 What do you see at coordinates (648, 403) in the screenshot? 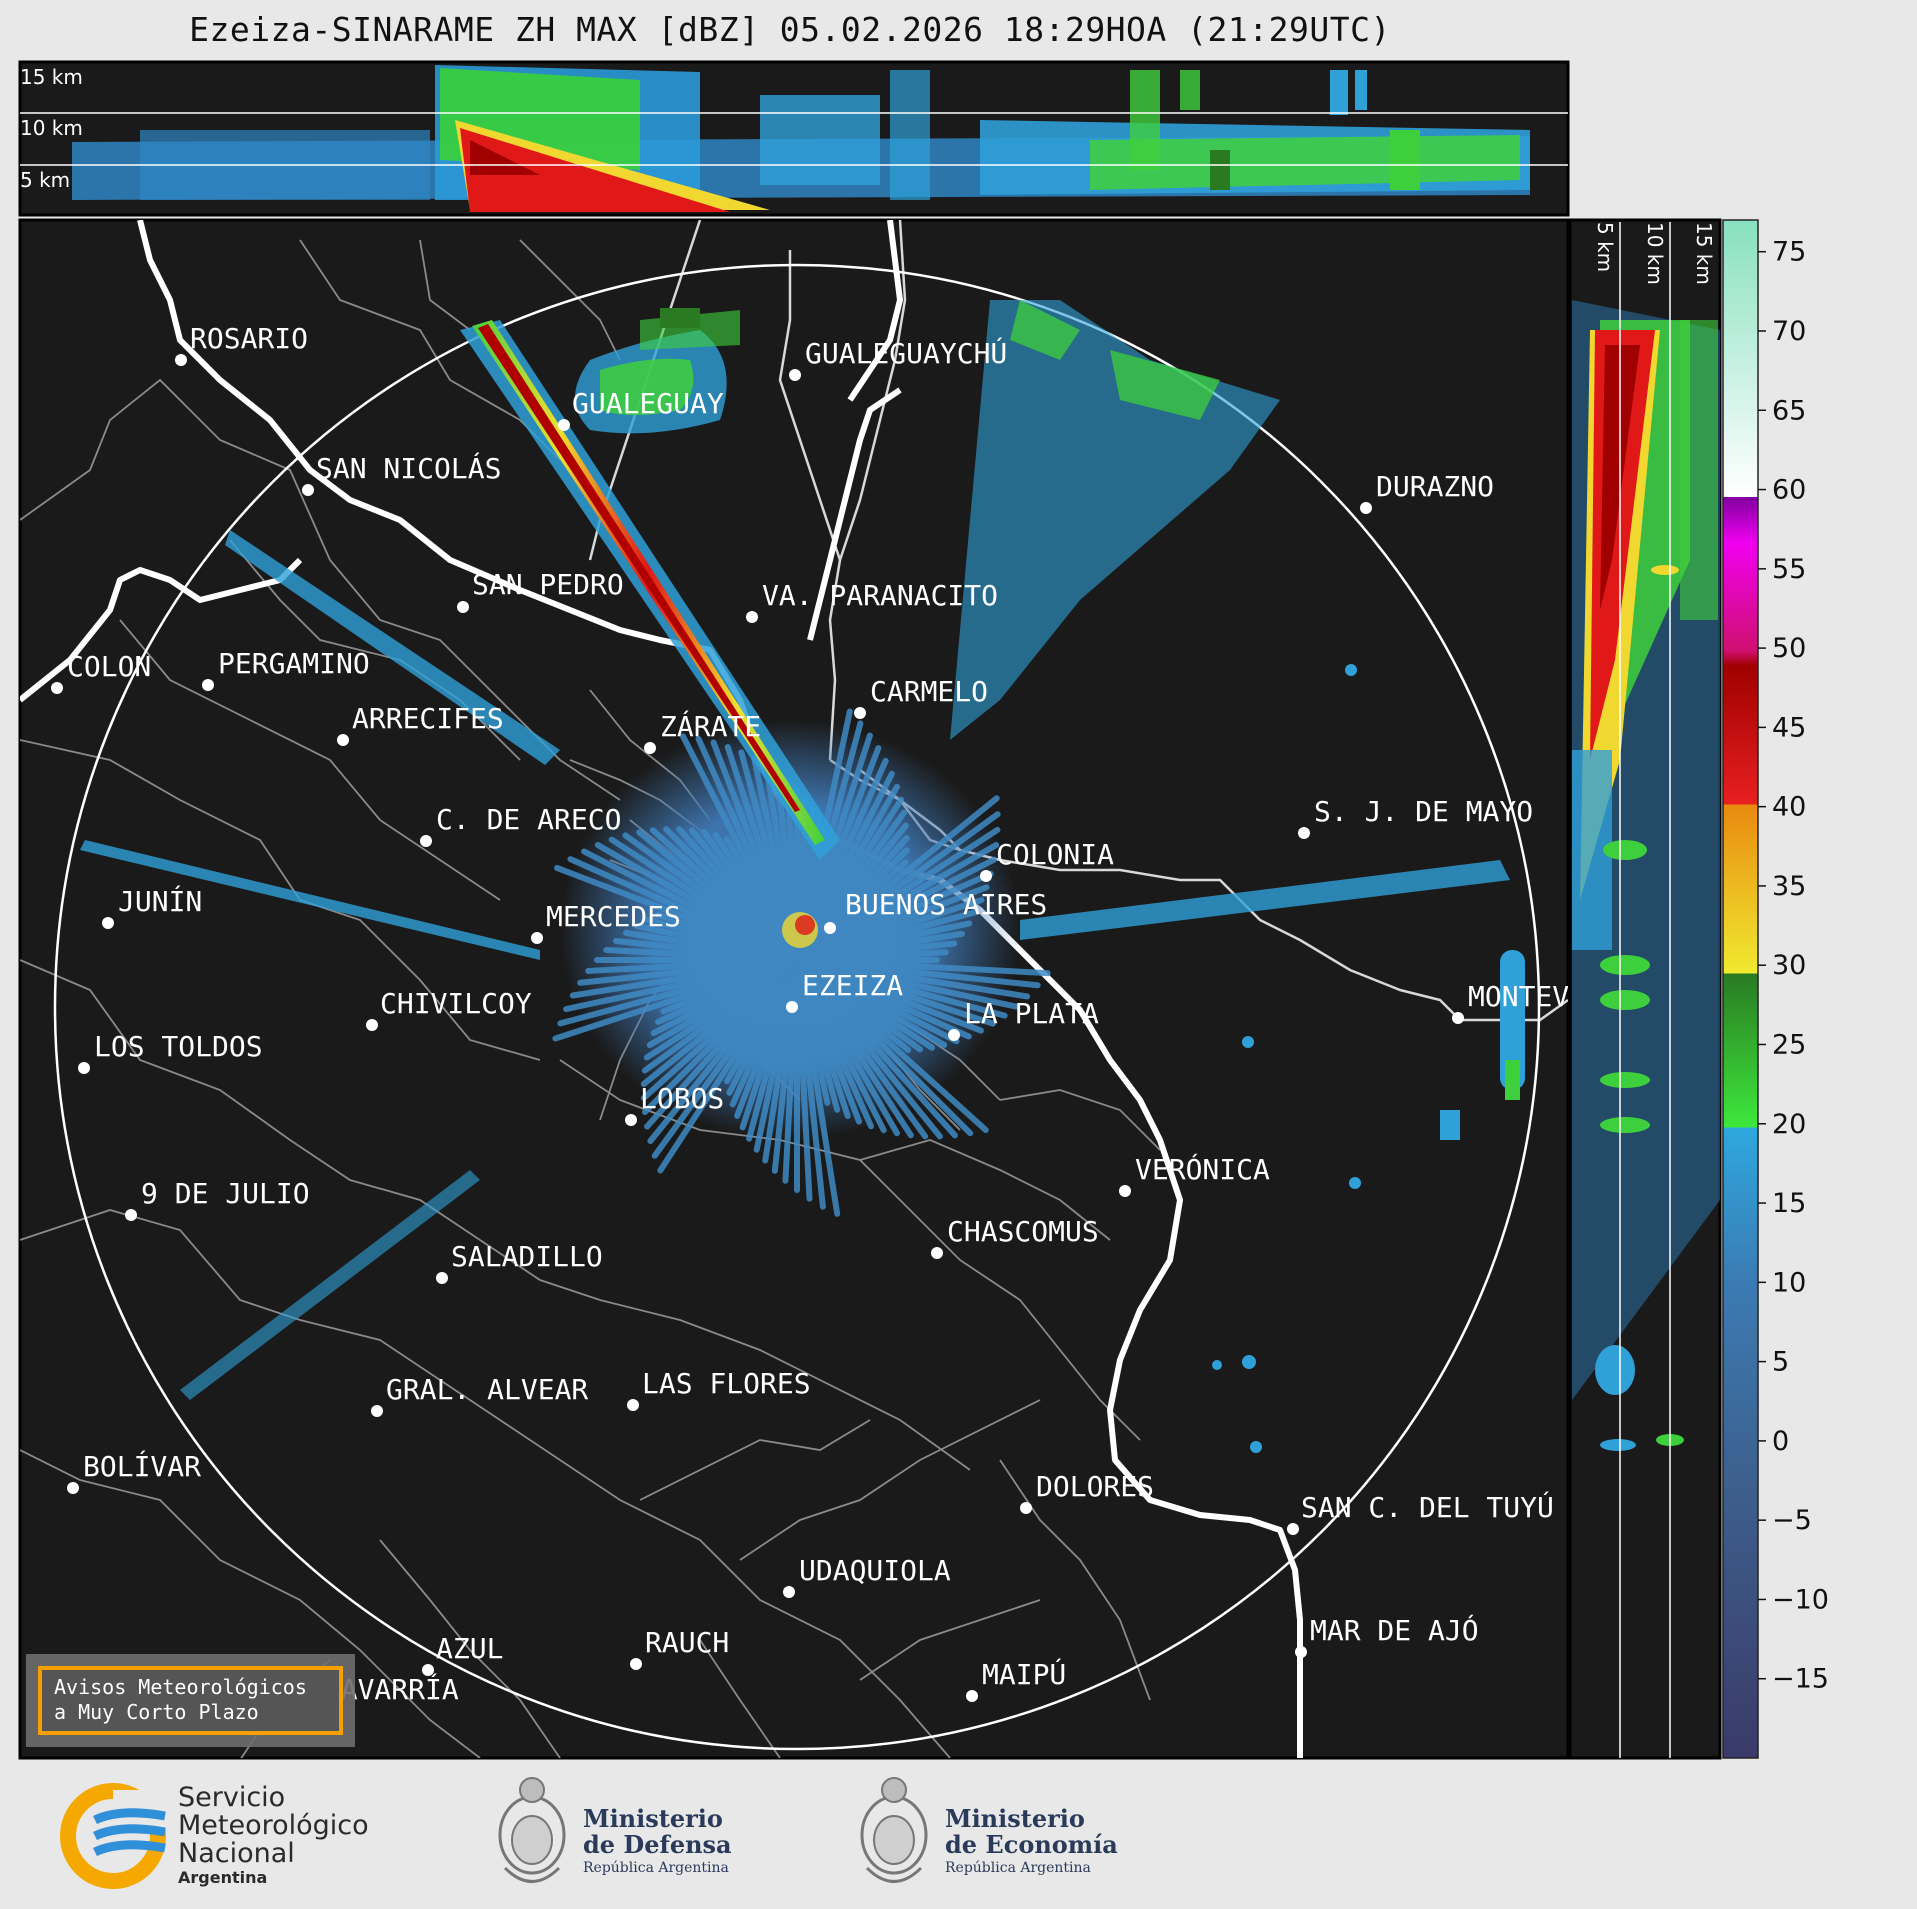
I see `city-label: GUALEGUAY` at bounding box center [648, 403].